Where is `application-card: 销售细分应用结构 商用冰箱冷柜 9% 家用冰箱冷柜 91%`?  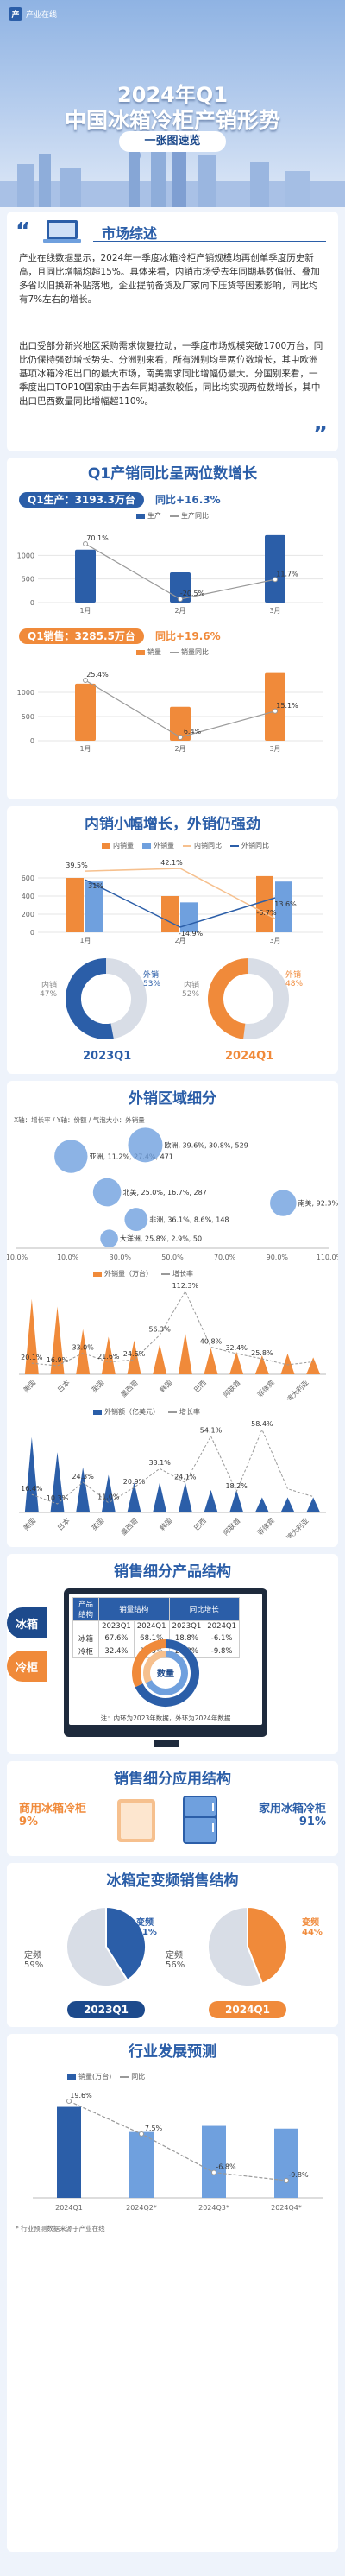 application-card: 销售细分应用结构 商用冰箱冷柜 9% 家用冰箱冷柜 91% is located at coordinates (172, 1808).